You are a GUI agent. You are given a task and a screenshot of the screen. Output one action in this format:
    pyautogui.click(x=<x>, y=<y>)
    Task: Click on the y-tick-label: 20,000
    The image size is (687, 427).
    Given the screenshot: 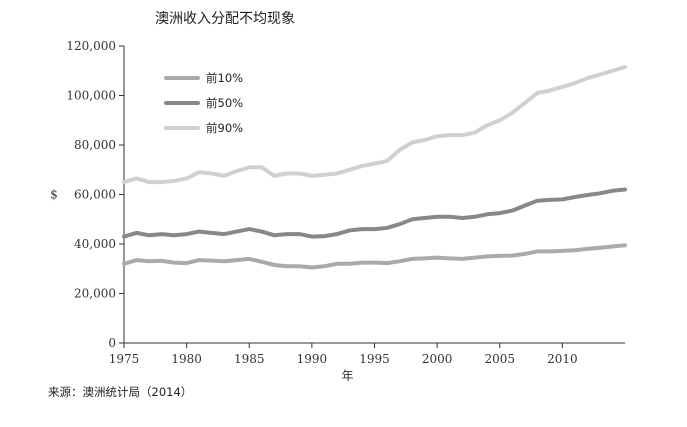 What is the action you would take?
    pyautogui.click(x=95, y=294)
    